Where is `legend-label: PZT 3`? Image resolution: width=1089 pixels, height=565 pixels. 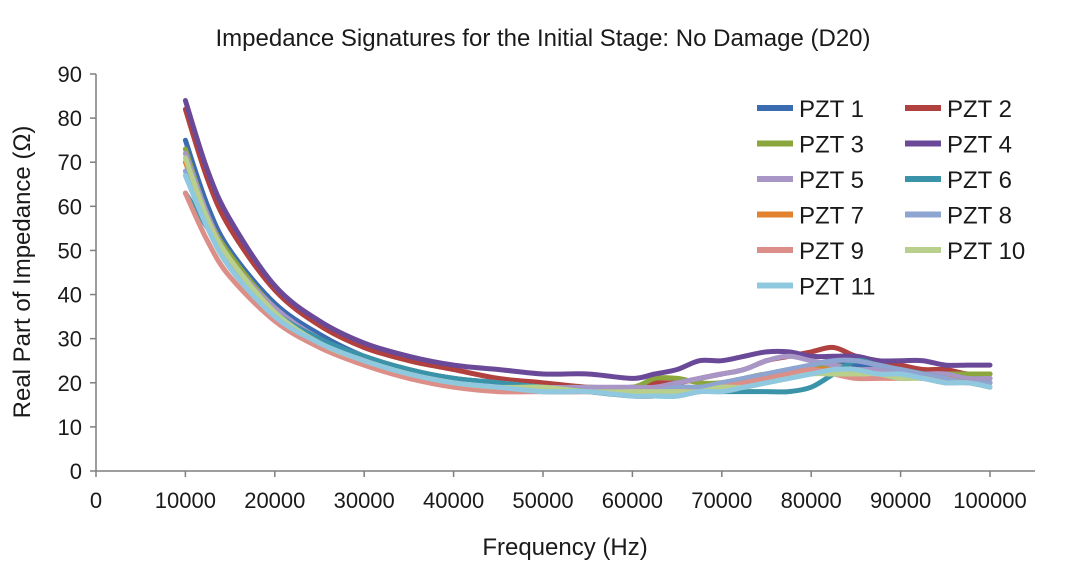 legend-label: PZT 3 is located at coordinates (831, 145).